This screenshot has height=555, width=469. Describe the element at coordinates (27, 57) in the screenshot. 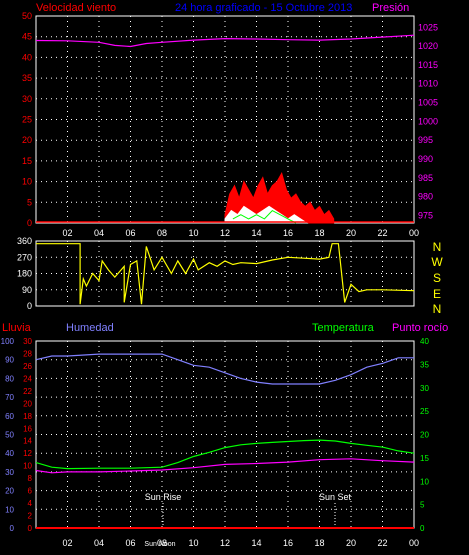

I see `wind-tick-label: 40` at that location.